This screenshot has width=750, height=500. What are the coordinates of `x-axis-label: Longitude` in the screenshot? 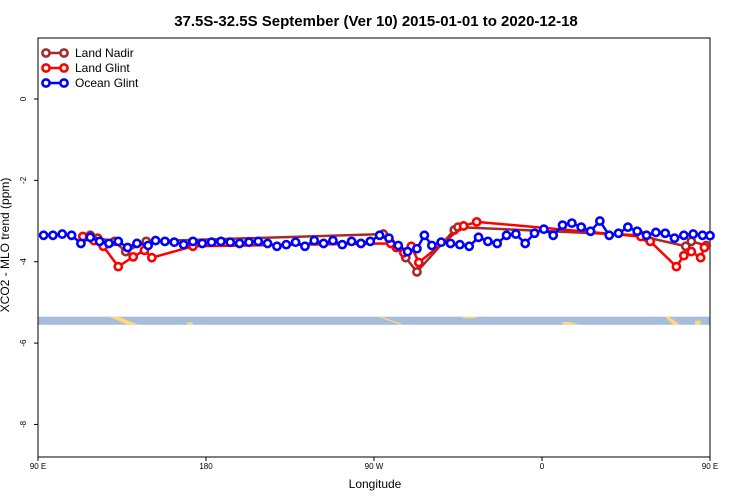 It's located at (375, 484).